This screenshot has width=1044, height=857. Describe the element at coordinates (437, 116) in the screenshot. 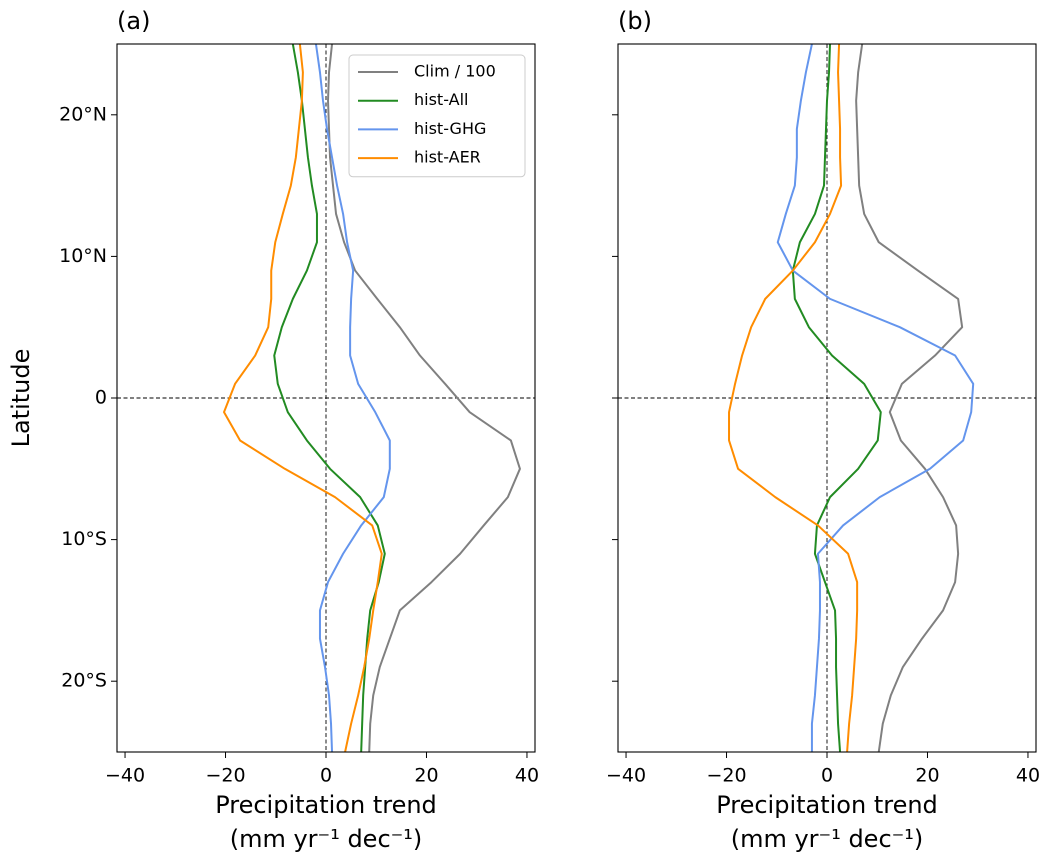

I see `legend-box` at that location.